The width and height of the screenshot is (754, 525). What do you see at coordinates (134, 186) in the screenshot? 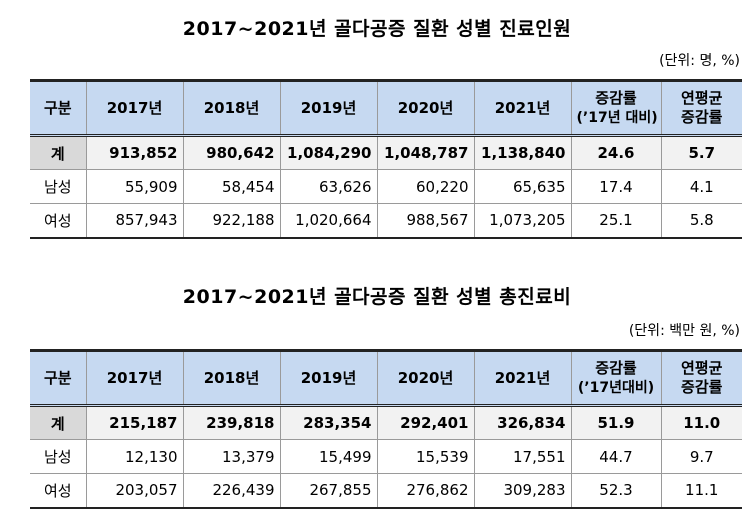
I see `cell-value: 55,909` at bounding box center [134, 186].